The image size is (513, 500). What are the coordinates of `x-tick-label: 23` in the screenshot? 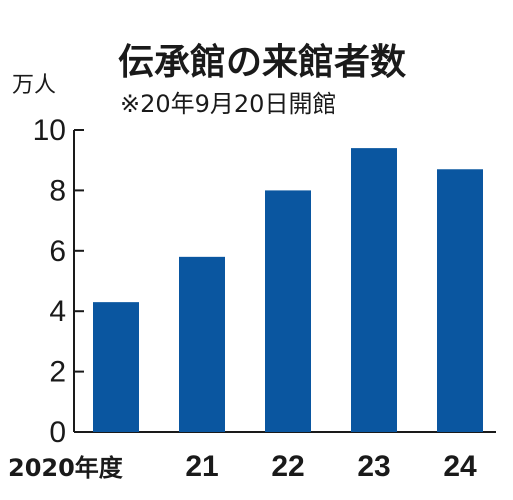 It's located at (373, 466).